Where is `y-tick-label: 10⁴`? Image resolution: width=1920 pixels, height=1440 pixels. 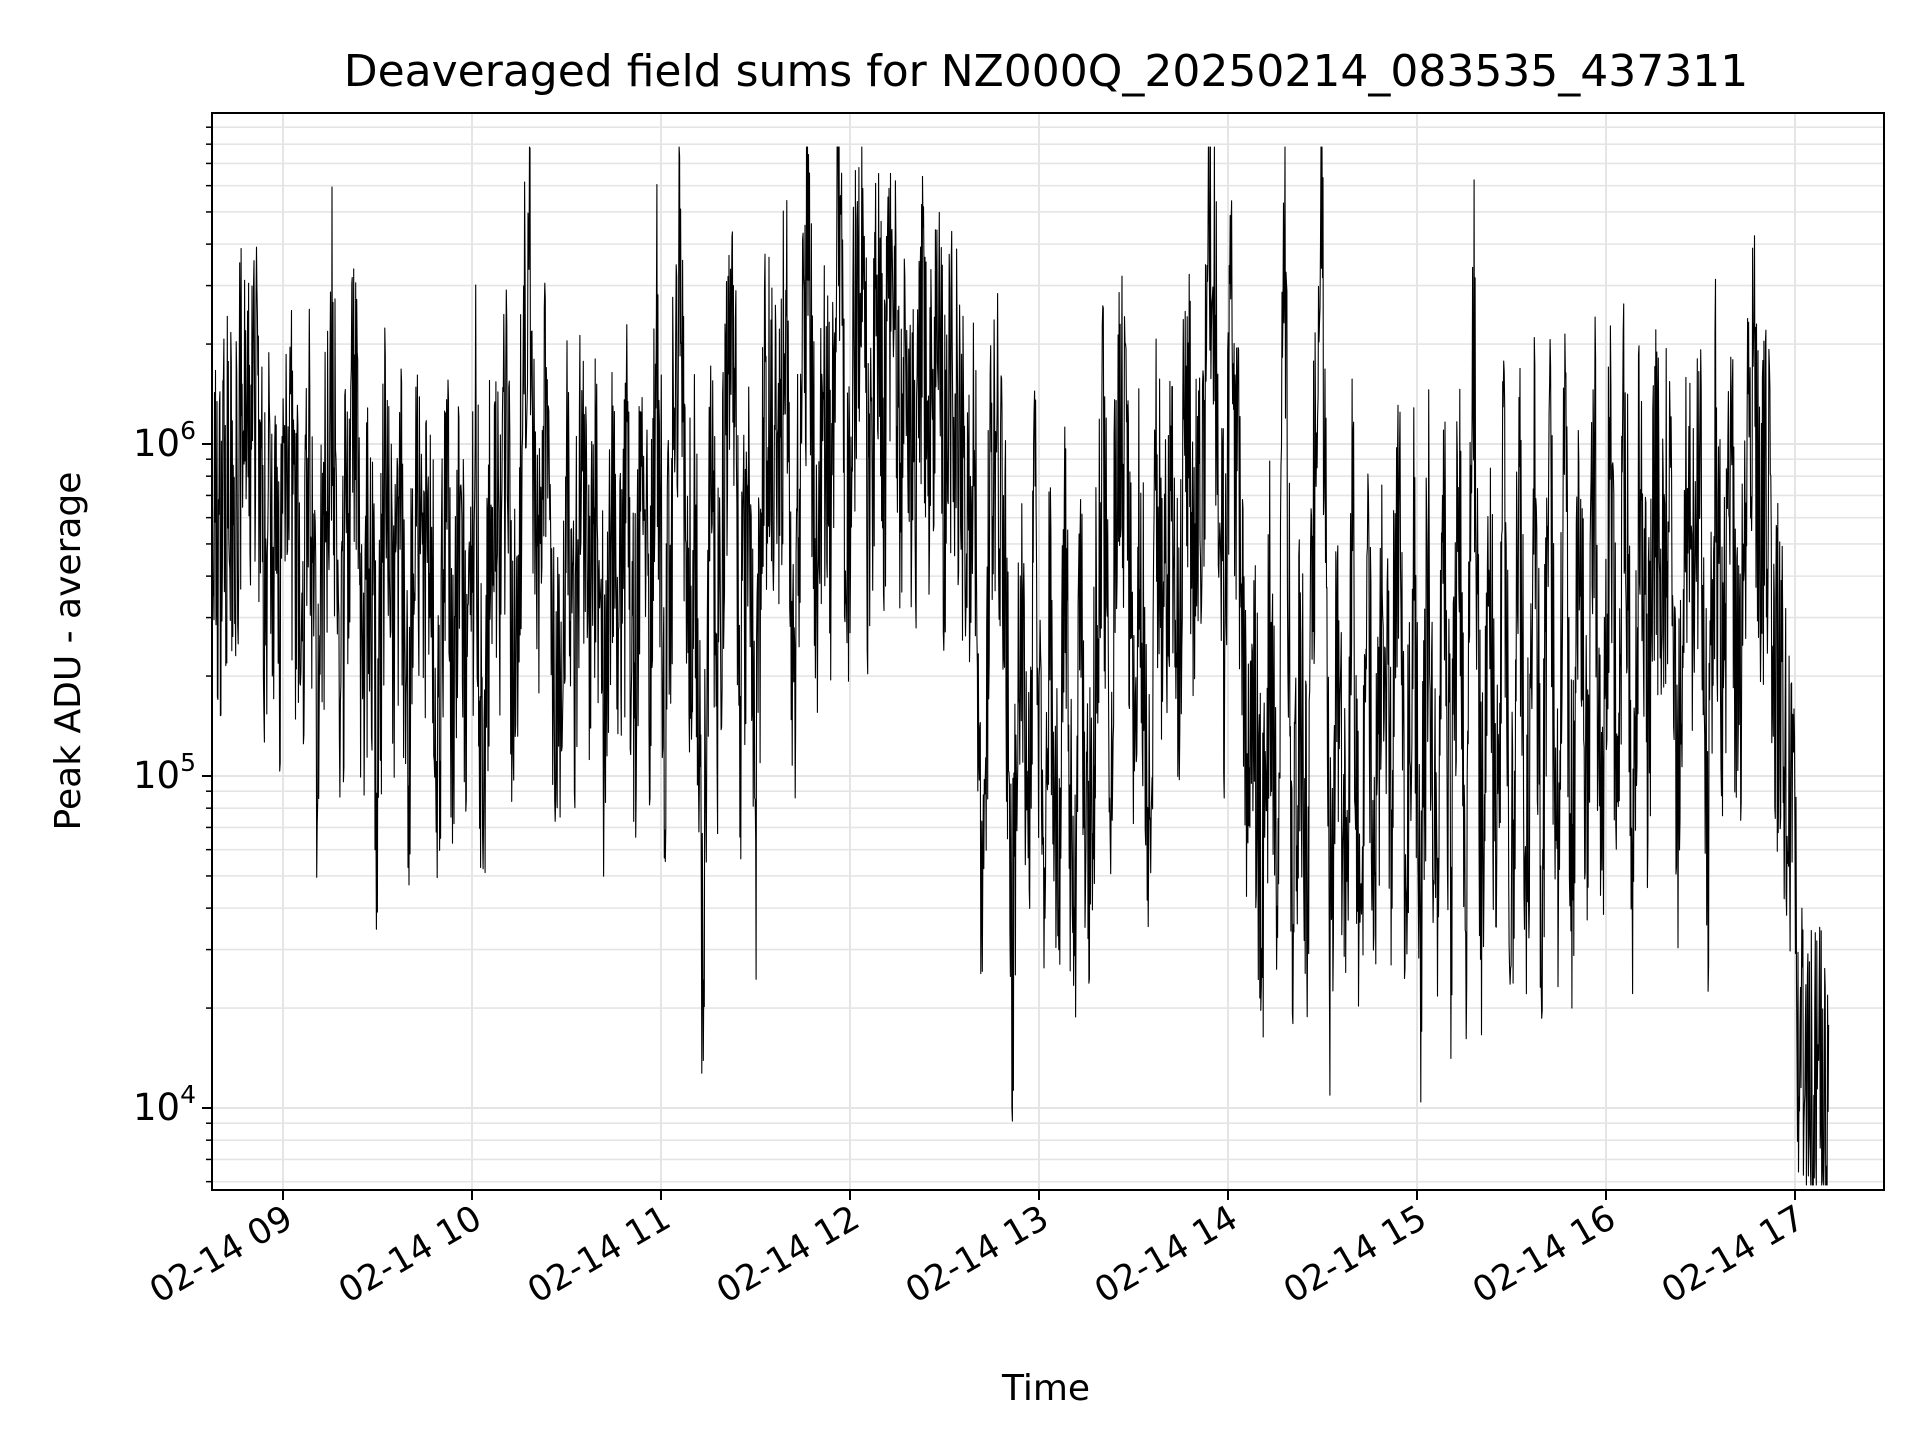 y-tick-label: 10⁴ is located at coordinates (164, 1104).